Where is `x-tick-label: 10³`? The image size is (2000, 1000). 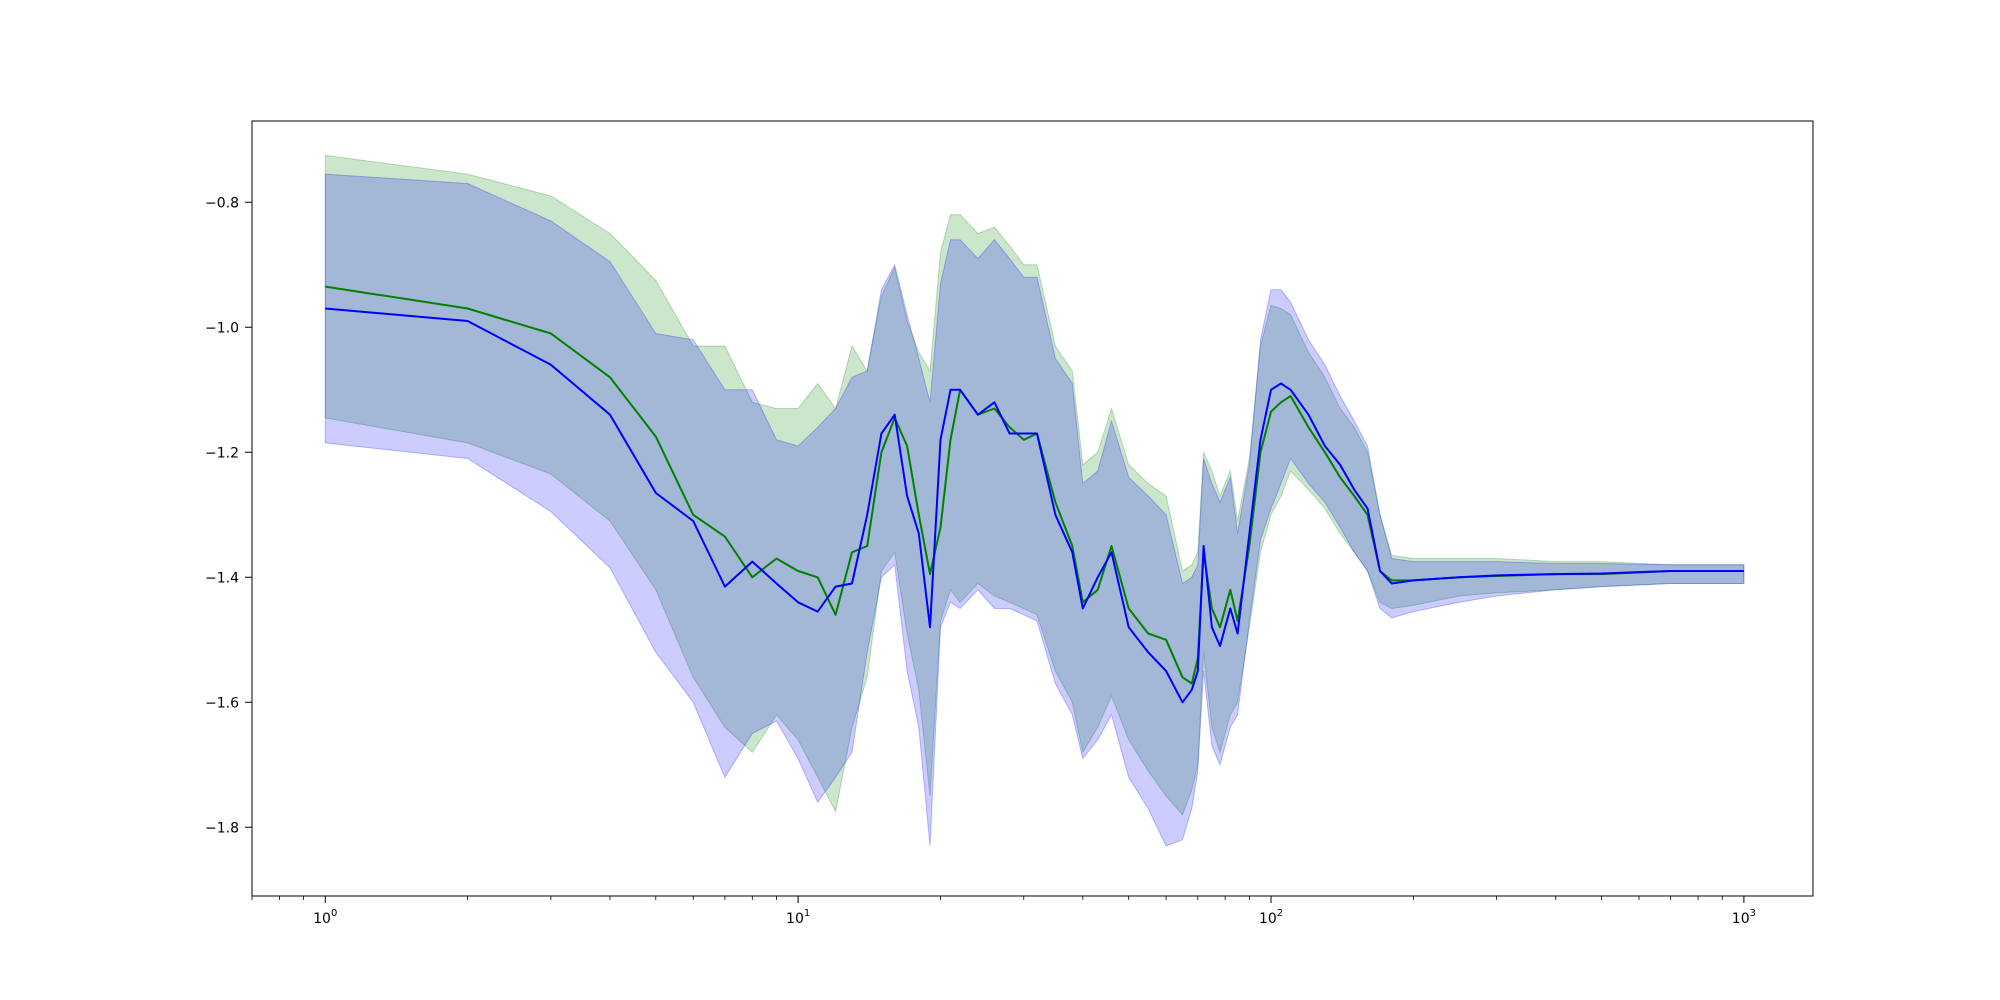
x-tick-label: 10³ is located at coordinates (1744, 917).